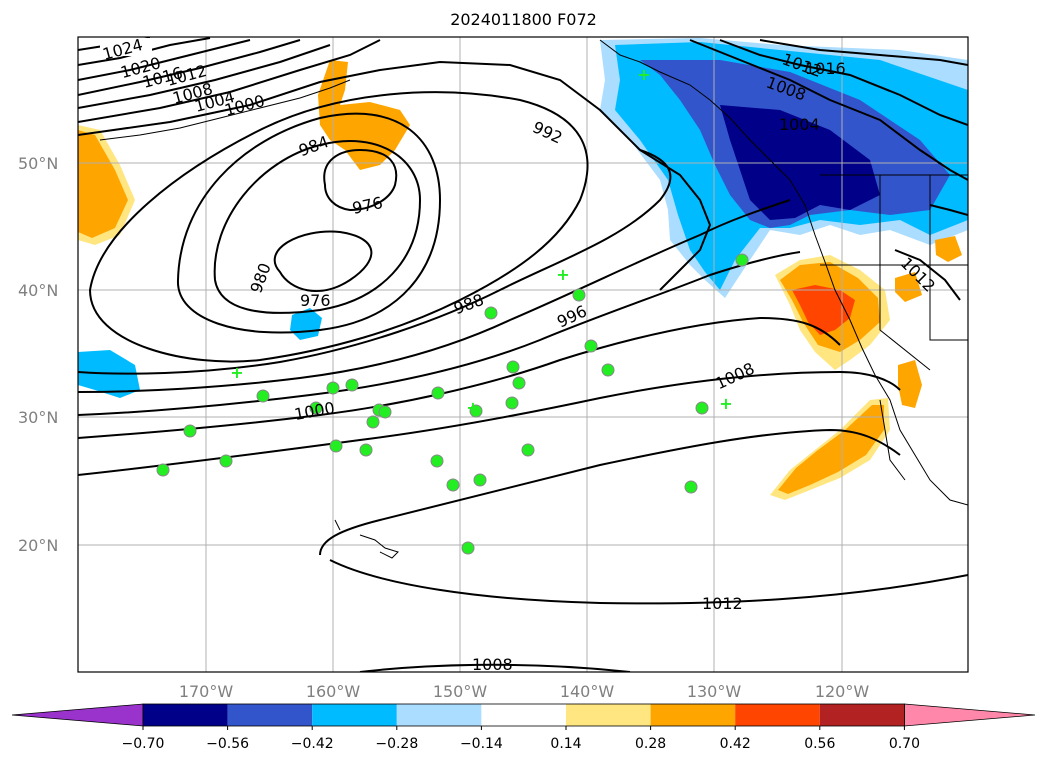  I want to click on colorbar-tick-label: −0.28, so click(396, 744).